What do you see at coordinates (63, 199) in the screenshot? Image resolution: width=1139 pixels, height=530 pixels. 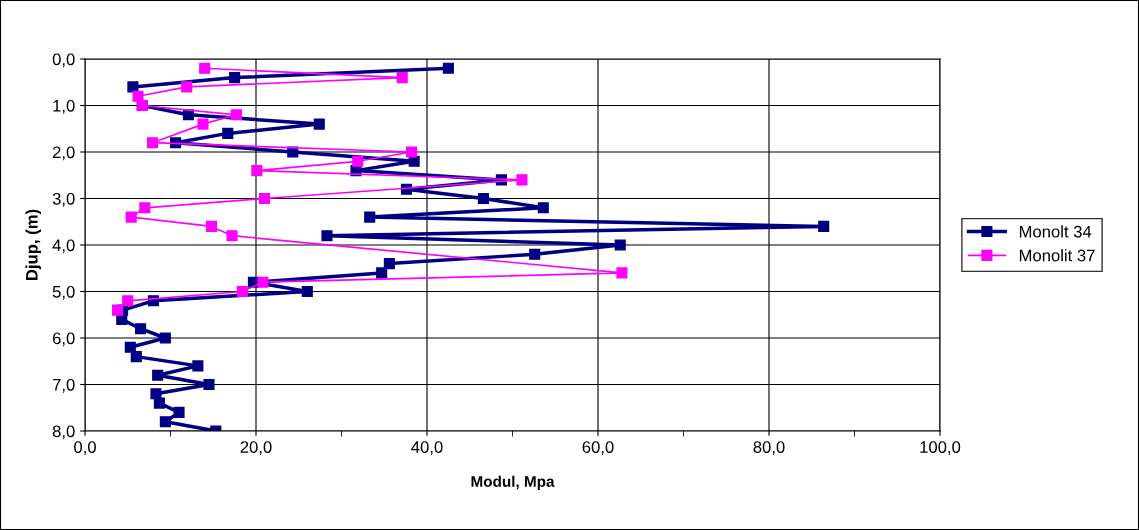 I see `y-tick-label: 3,0` at bounding box center [63, 199].